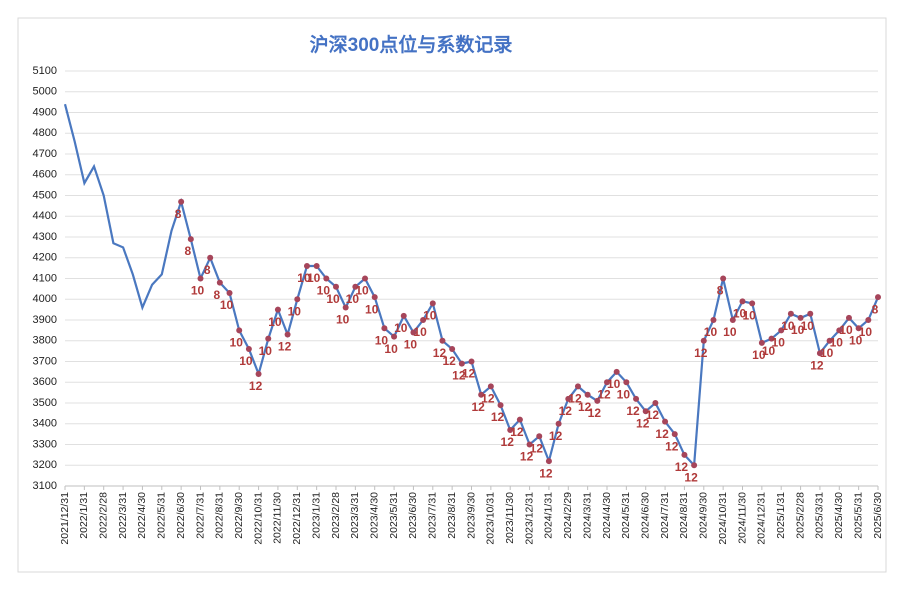 The height and width of the screenshot is (592, 902). I want to click on x-tick-label: 2024/10/31, so click(723, 518).